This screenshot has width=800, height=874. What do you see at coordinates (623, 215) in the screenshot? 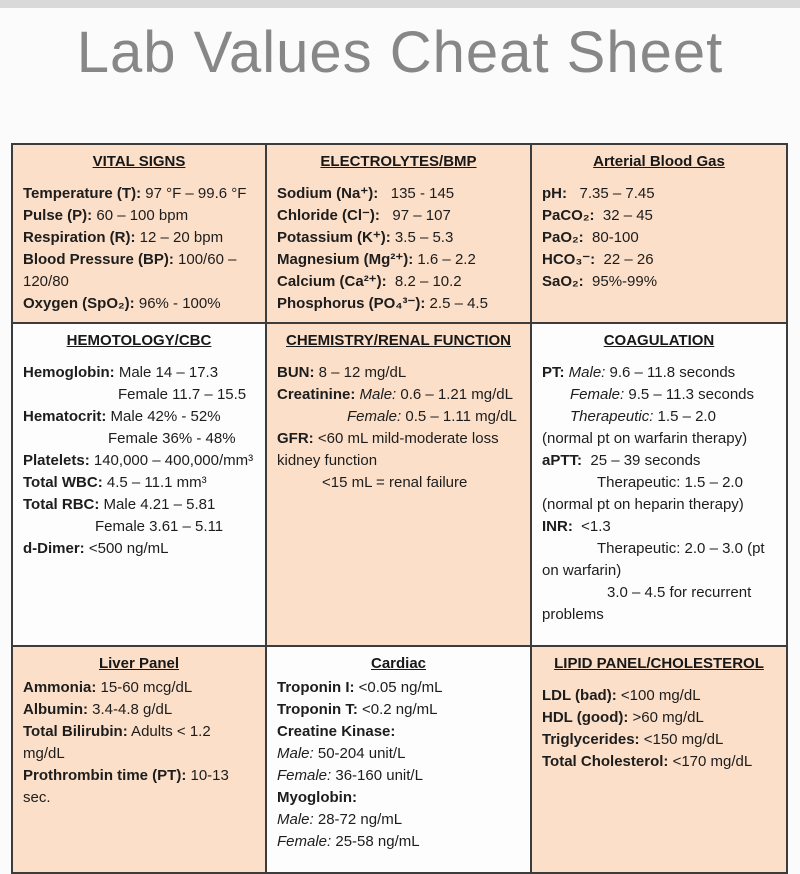
I see `lab-text: 32 – 45` at bounding box center [623, 215].